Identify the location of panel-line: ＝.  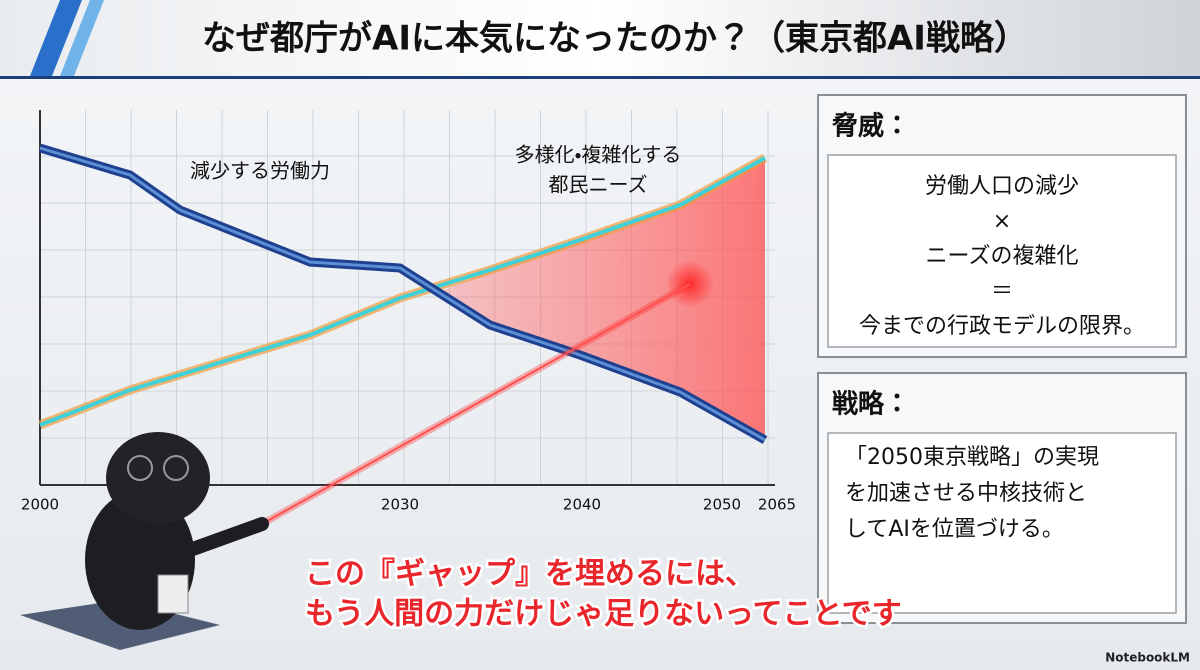
(1002, 291).